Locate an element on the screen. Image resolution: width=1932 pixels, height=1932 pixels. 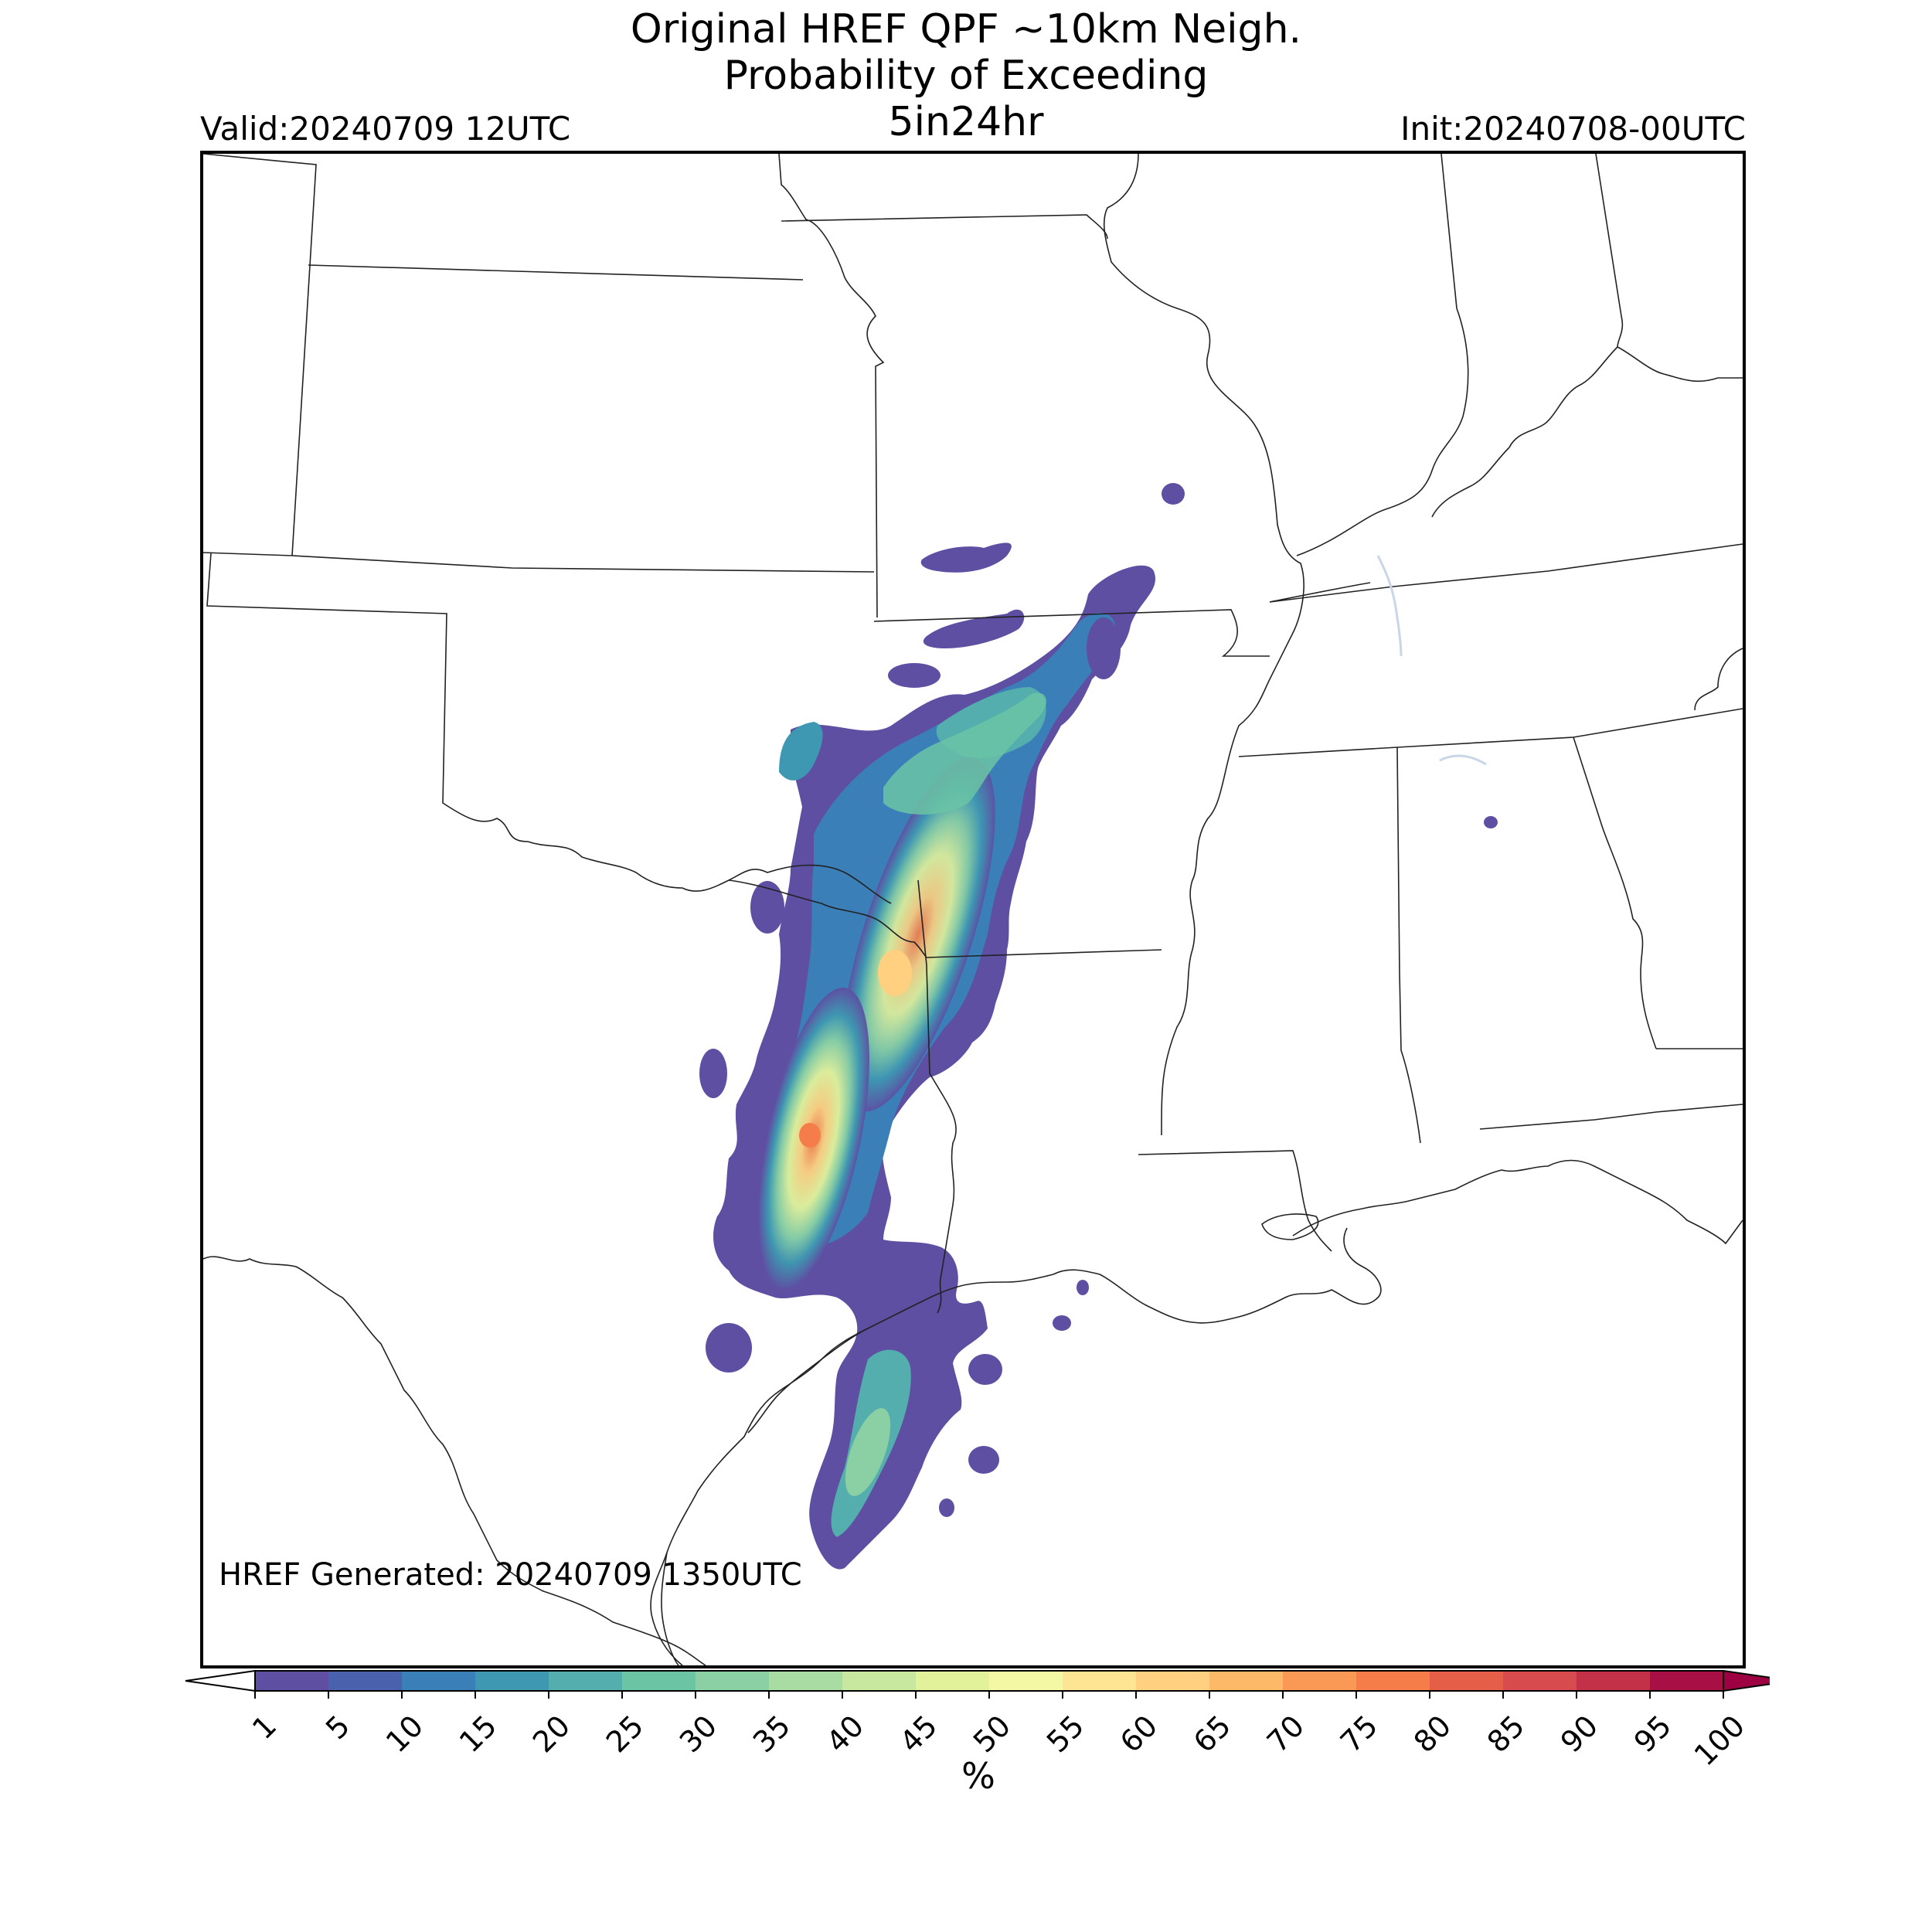
colorbar-tick-label: 15 is located at coordinates (478, 1734).